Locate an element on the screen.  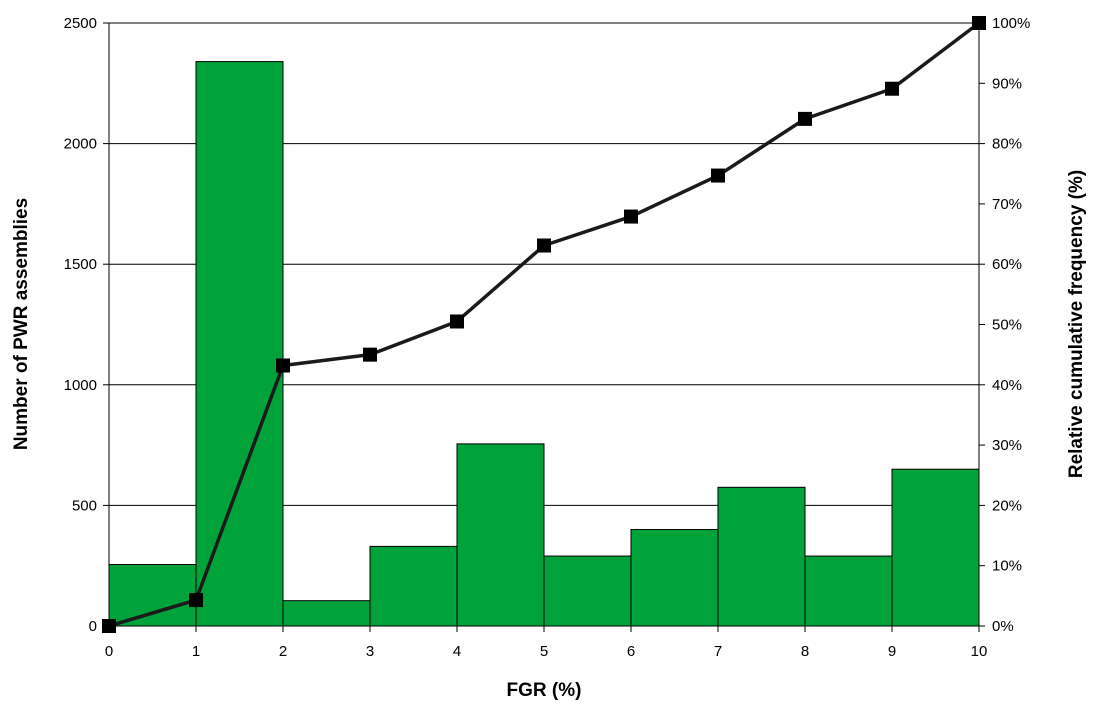
y2-tick-label-3: 30% is located at coordinates (1007, 445).